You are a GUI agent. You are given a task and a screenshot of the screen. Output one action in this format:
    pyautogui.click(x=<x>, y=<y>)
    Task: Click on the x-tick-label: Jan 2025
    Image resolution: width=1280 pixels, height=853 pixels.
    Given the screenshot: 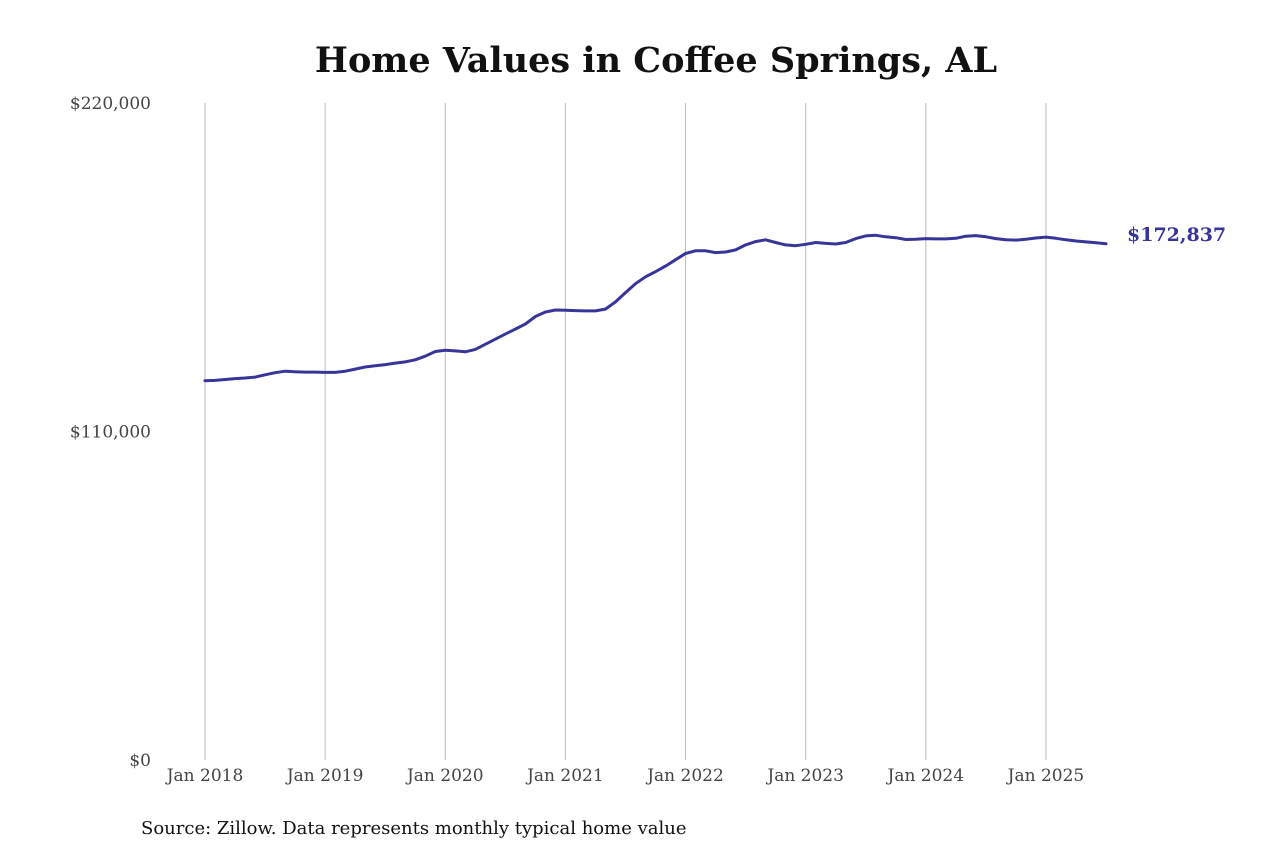 What is the action you would take?
    pyautogui.click(x=1045, y=776)
    